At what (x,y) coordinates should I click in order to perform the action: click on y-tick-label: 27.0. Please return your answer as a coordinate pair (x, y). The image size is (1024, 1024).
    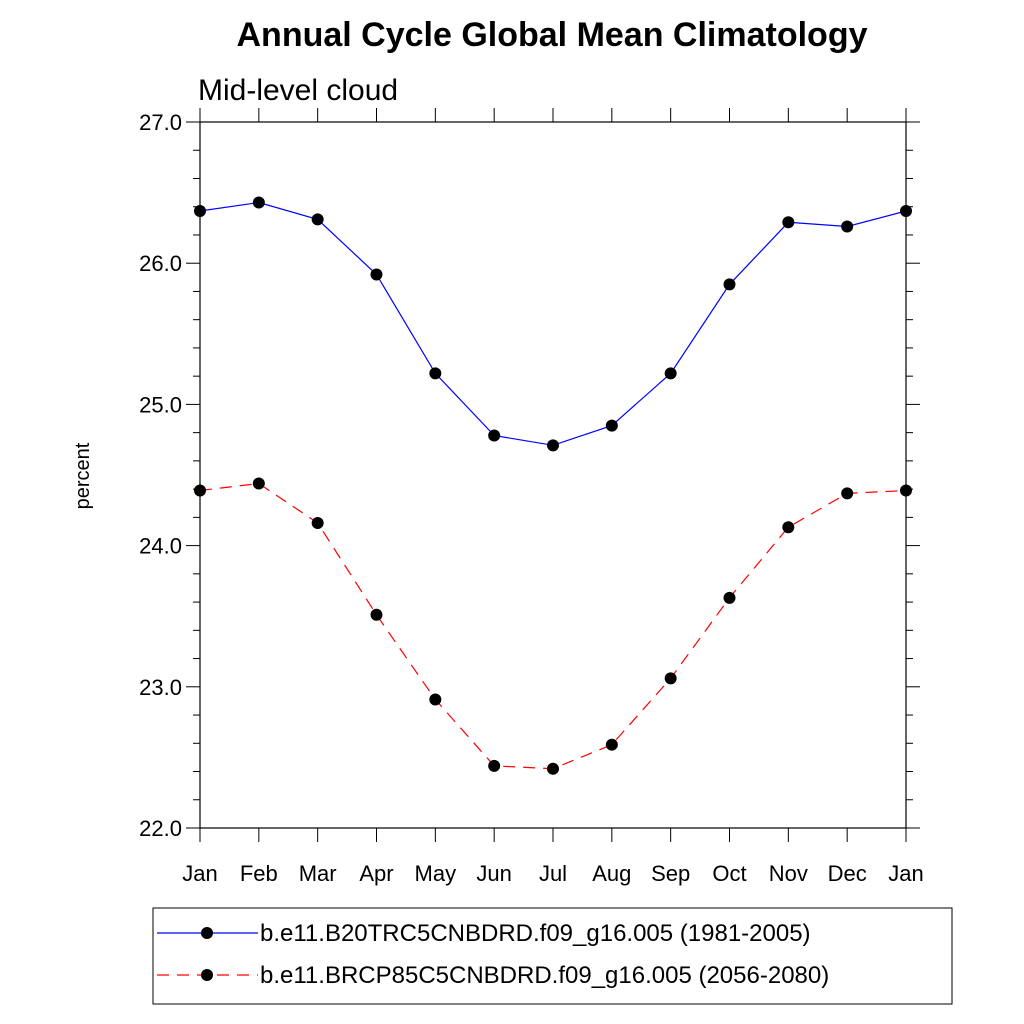
    Looking at the image, I should click on (160, 122).